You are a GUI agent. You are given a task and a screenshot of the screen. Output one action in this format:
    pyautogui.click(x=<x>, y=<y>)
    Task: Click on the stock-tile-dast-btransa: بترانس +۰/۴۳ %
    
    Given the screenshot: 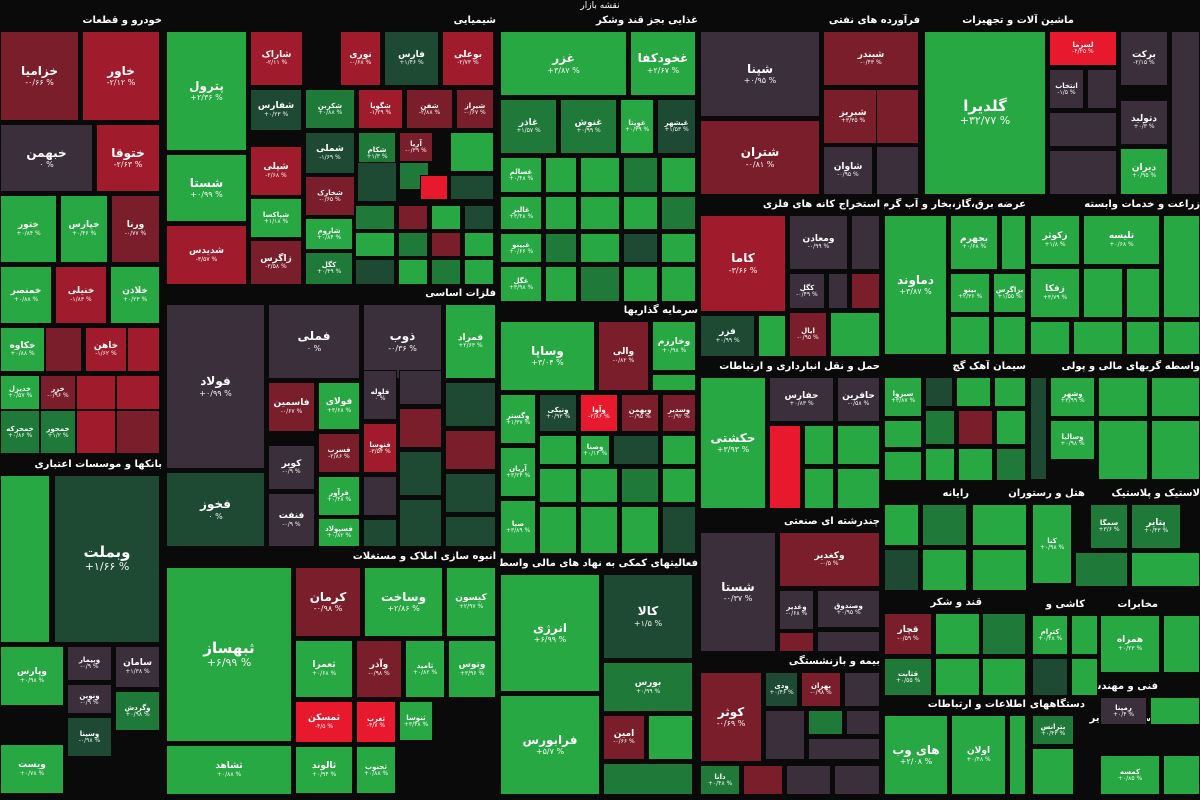 What is the action you would take?
    pyautogui.click(x=1053, y=730)
    